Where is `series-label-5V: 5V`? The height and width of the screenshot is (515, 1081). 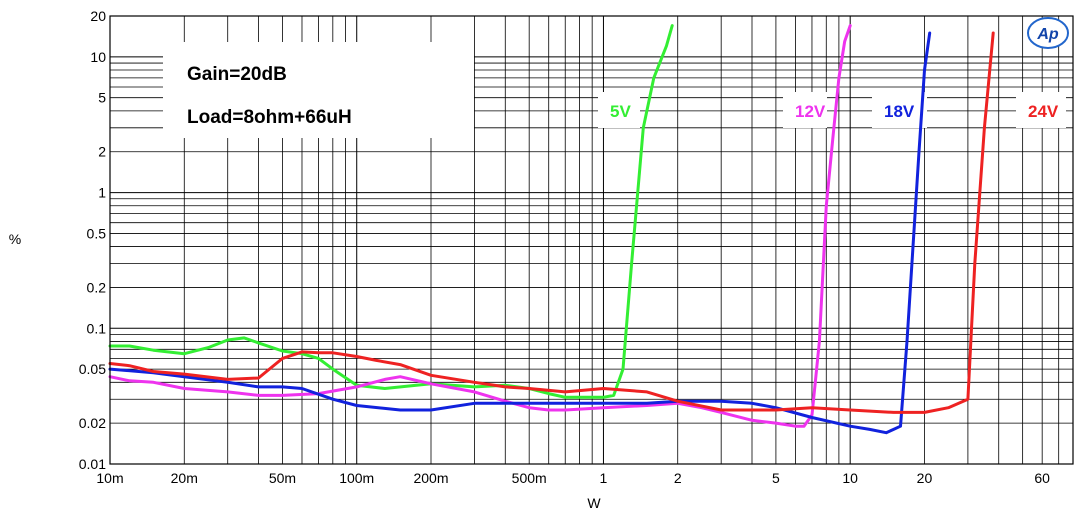
series-label-5V: 5V is located at coordinates (620, 111).